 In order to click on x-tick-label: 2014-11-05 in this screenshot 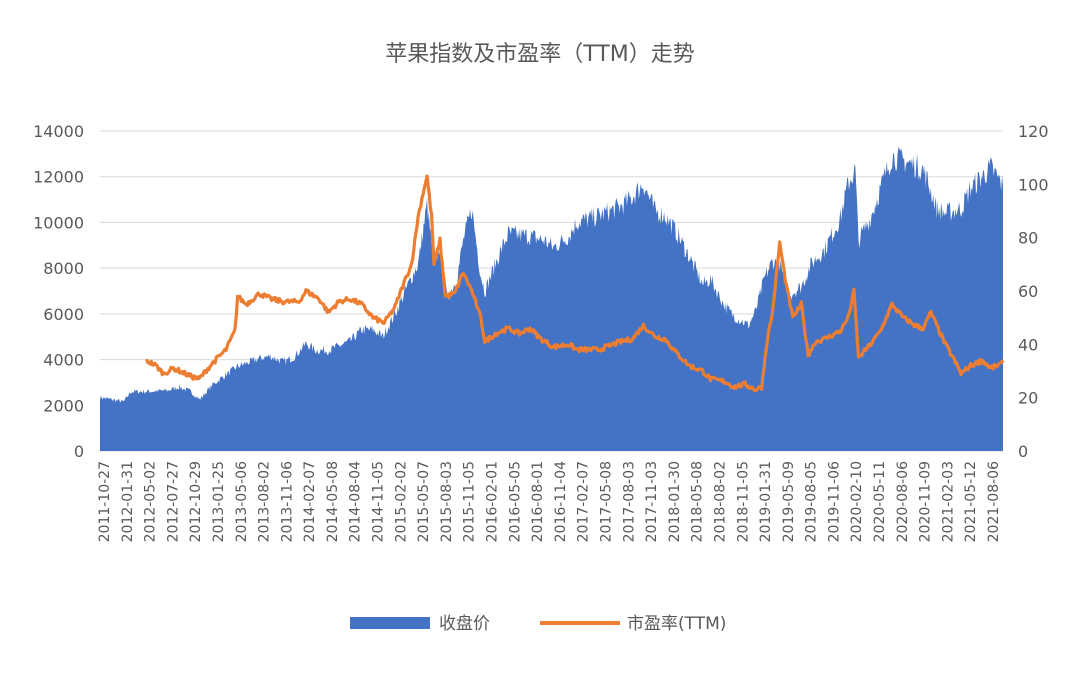, I will do `click(379, 501)`.